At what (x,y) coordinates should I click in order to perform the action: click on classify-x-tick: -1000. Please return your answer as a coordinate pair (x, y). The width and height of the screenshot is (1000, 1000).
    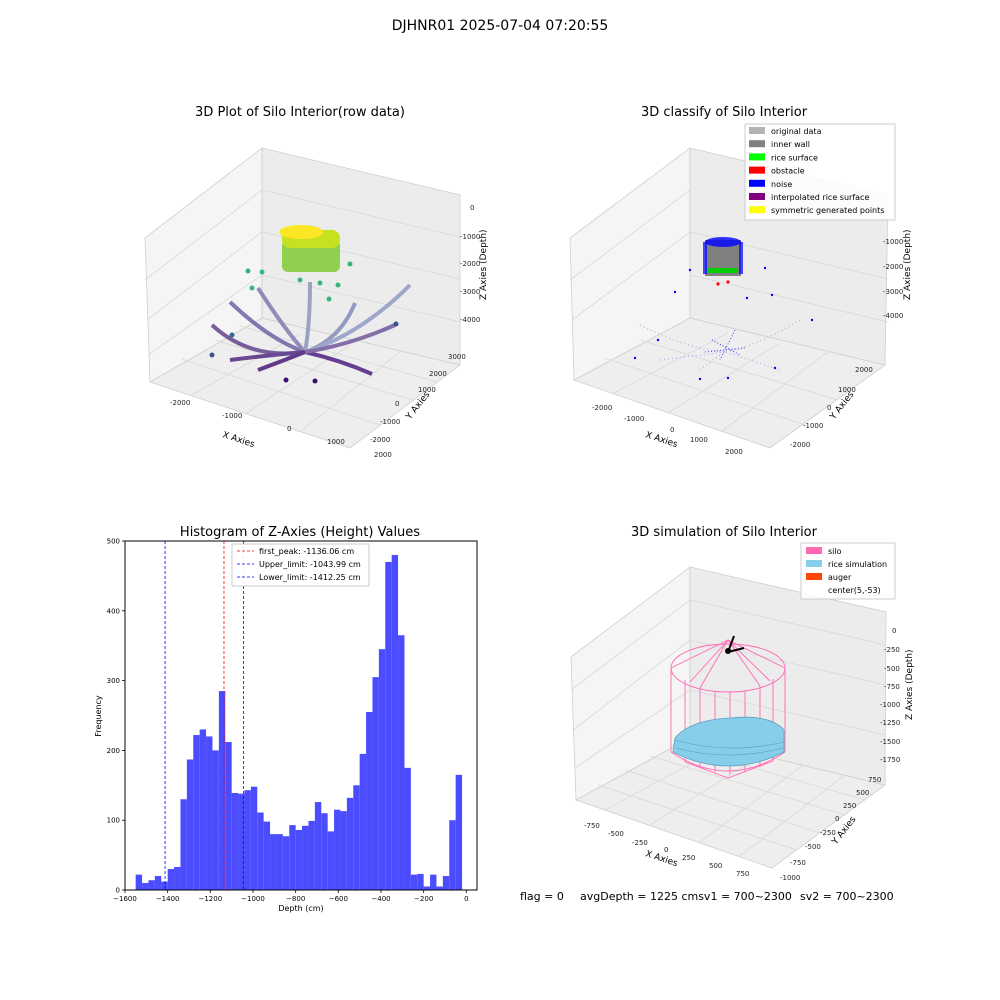
    Looking at the image, I should click on (634, 419).